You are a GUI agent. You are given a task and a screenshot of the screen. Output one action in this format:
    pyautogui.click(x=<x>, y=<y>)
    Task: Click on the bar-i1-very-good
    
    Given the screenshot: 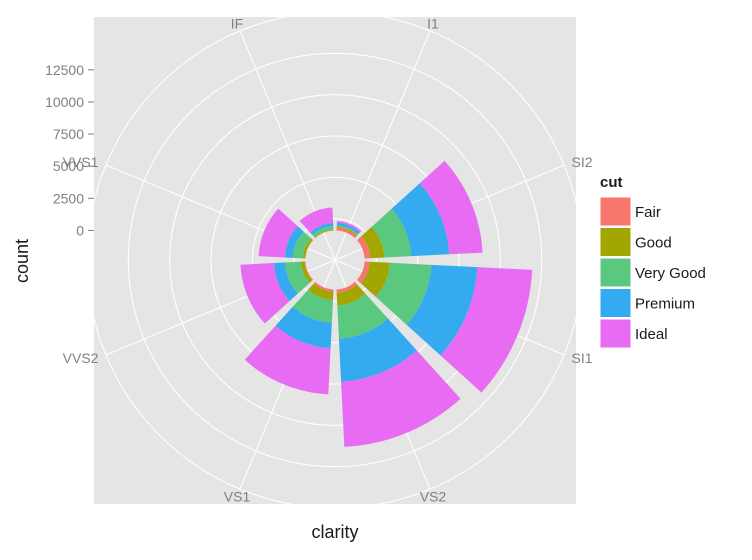 What is the action you would take?
    pyautogui.click(x=347, y=230)
    